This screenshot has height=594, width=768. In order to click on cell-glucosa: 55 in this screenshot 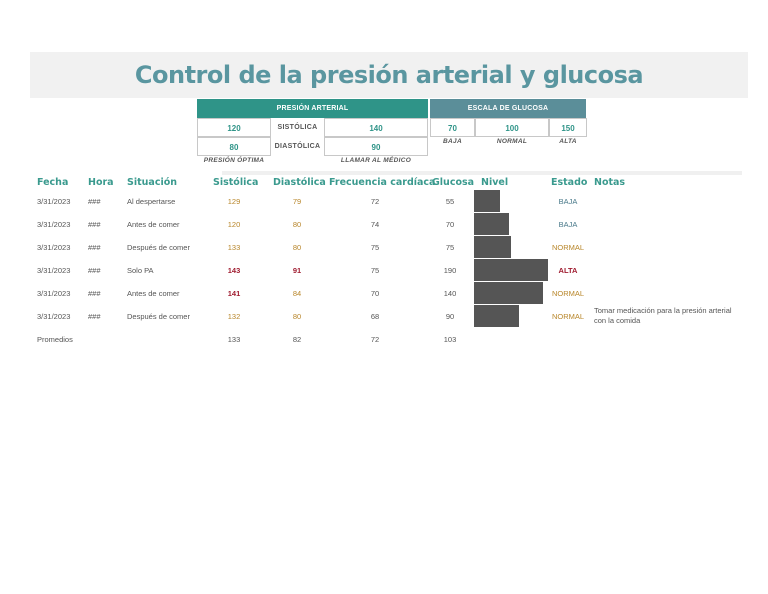, I will do `click(450, 201)`.